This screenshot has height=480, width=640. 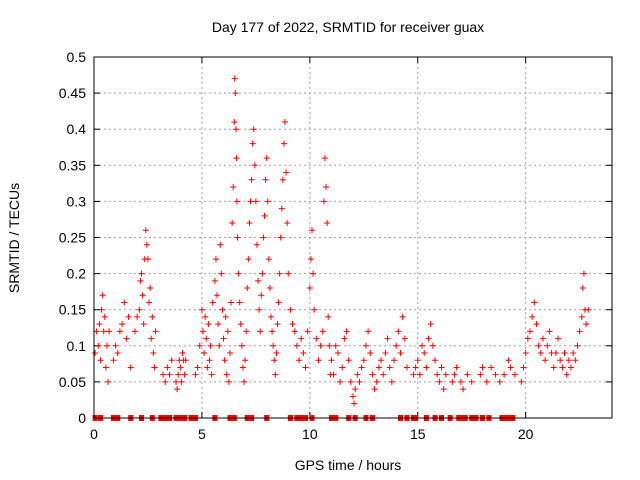 What do you see at coordinates (72, 238) in the screenshot?
I see `y-tick-label: 0.25` at bounding box center [72, 238].